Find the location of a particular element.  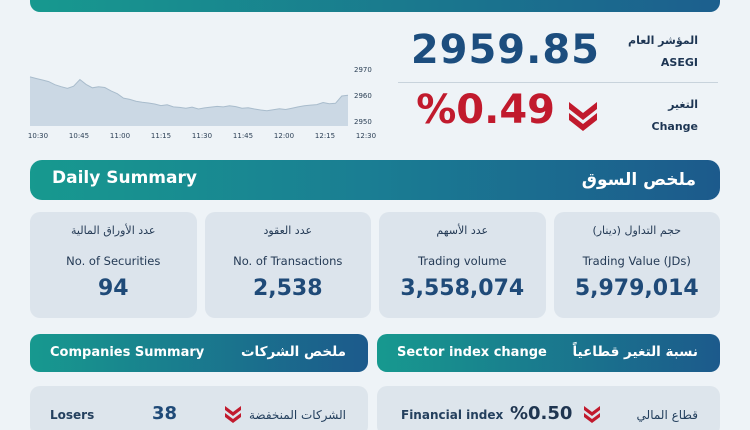

card-value: 94 is located at coordinates (113, 288).